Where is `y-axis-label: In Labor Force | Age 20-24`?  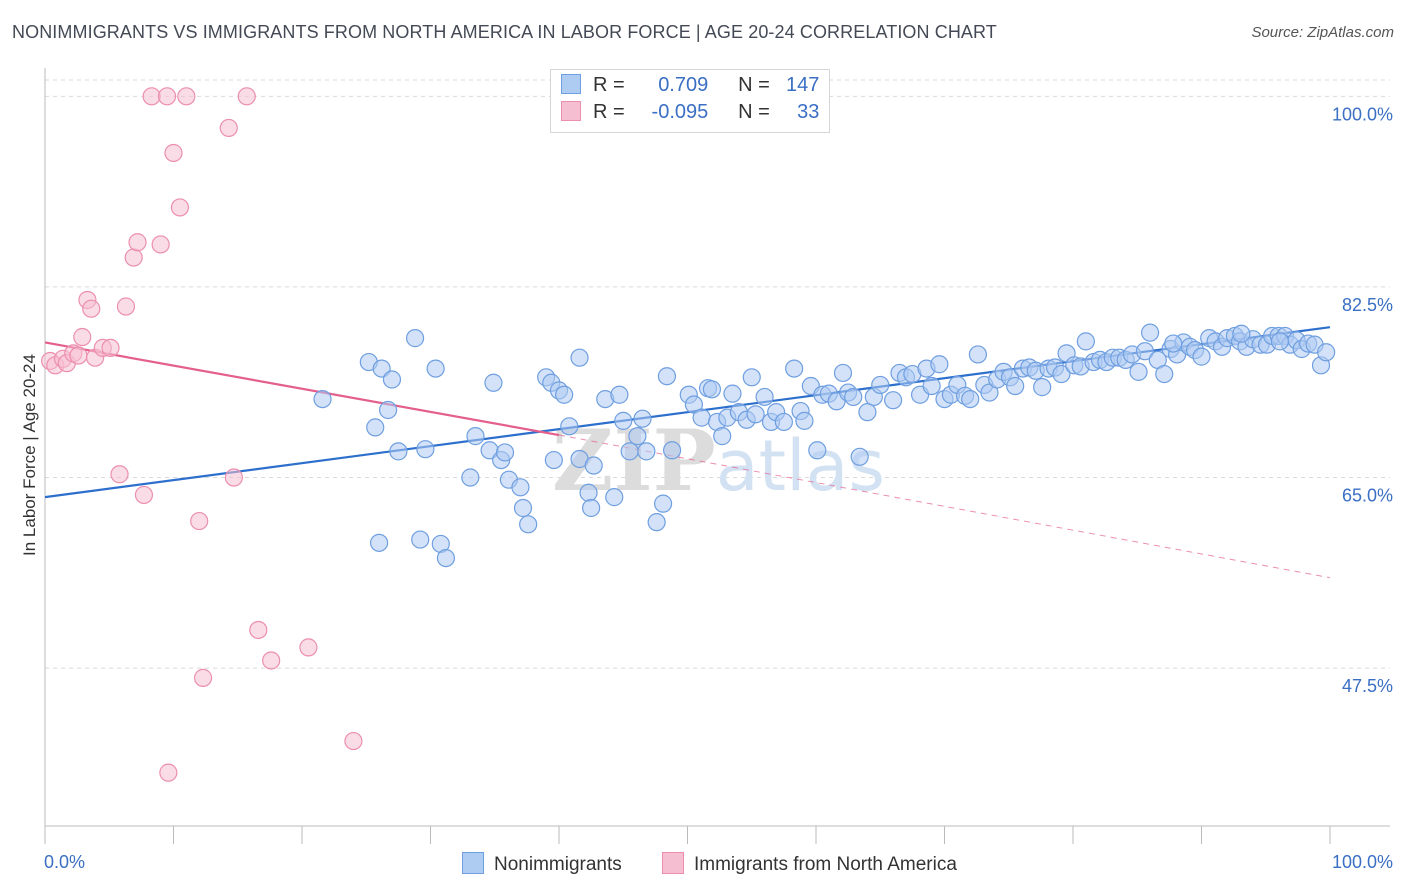
y-axis-label: In Labor Force | Age 20-24 is located at coordinates (29, 455).